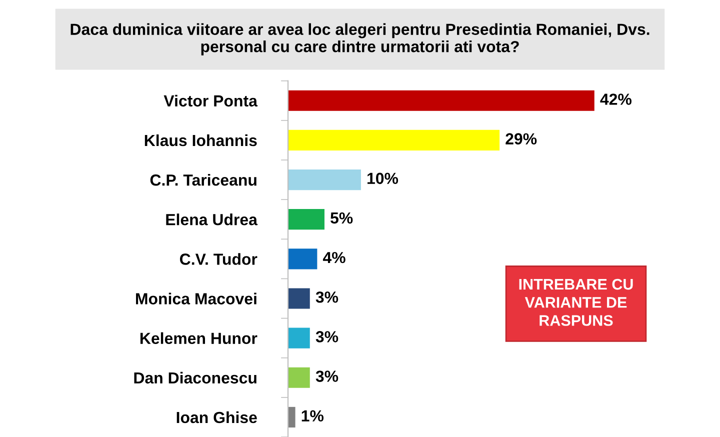  What do you see at coordinates (341, 218) in the screenshot?
I see `data-label: 5%` at bounding box center [341, 218].